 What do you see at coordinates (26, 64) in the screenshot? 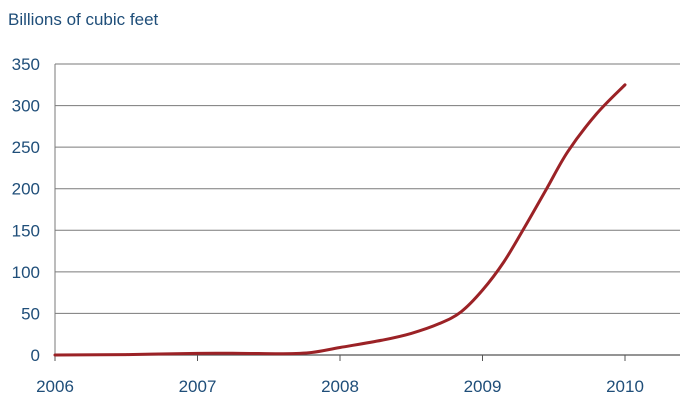
I see `y-tick-label-350: 350` at bounding box center [26, 64].